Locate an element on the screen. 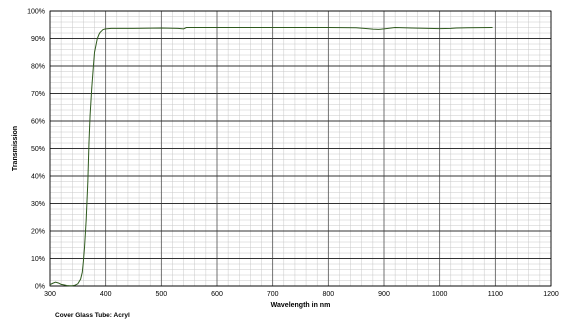 The image size is (567, 325). y-tick-label: 60% is located at coordinates (38, 122).